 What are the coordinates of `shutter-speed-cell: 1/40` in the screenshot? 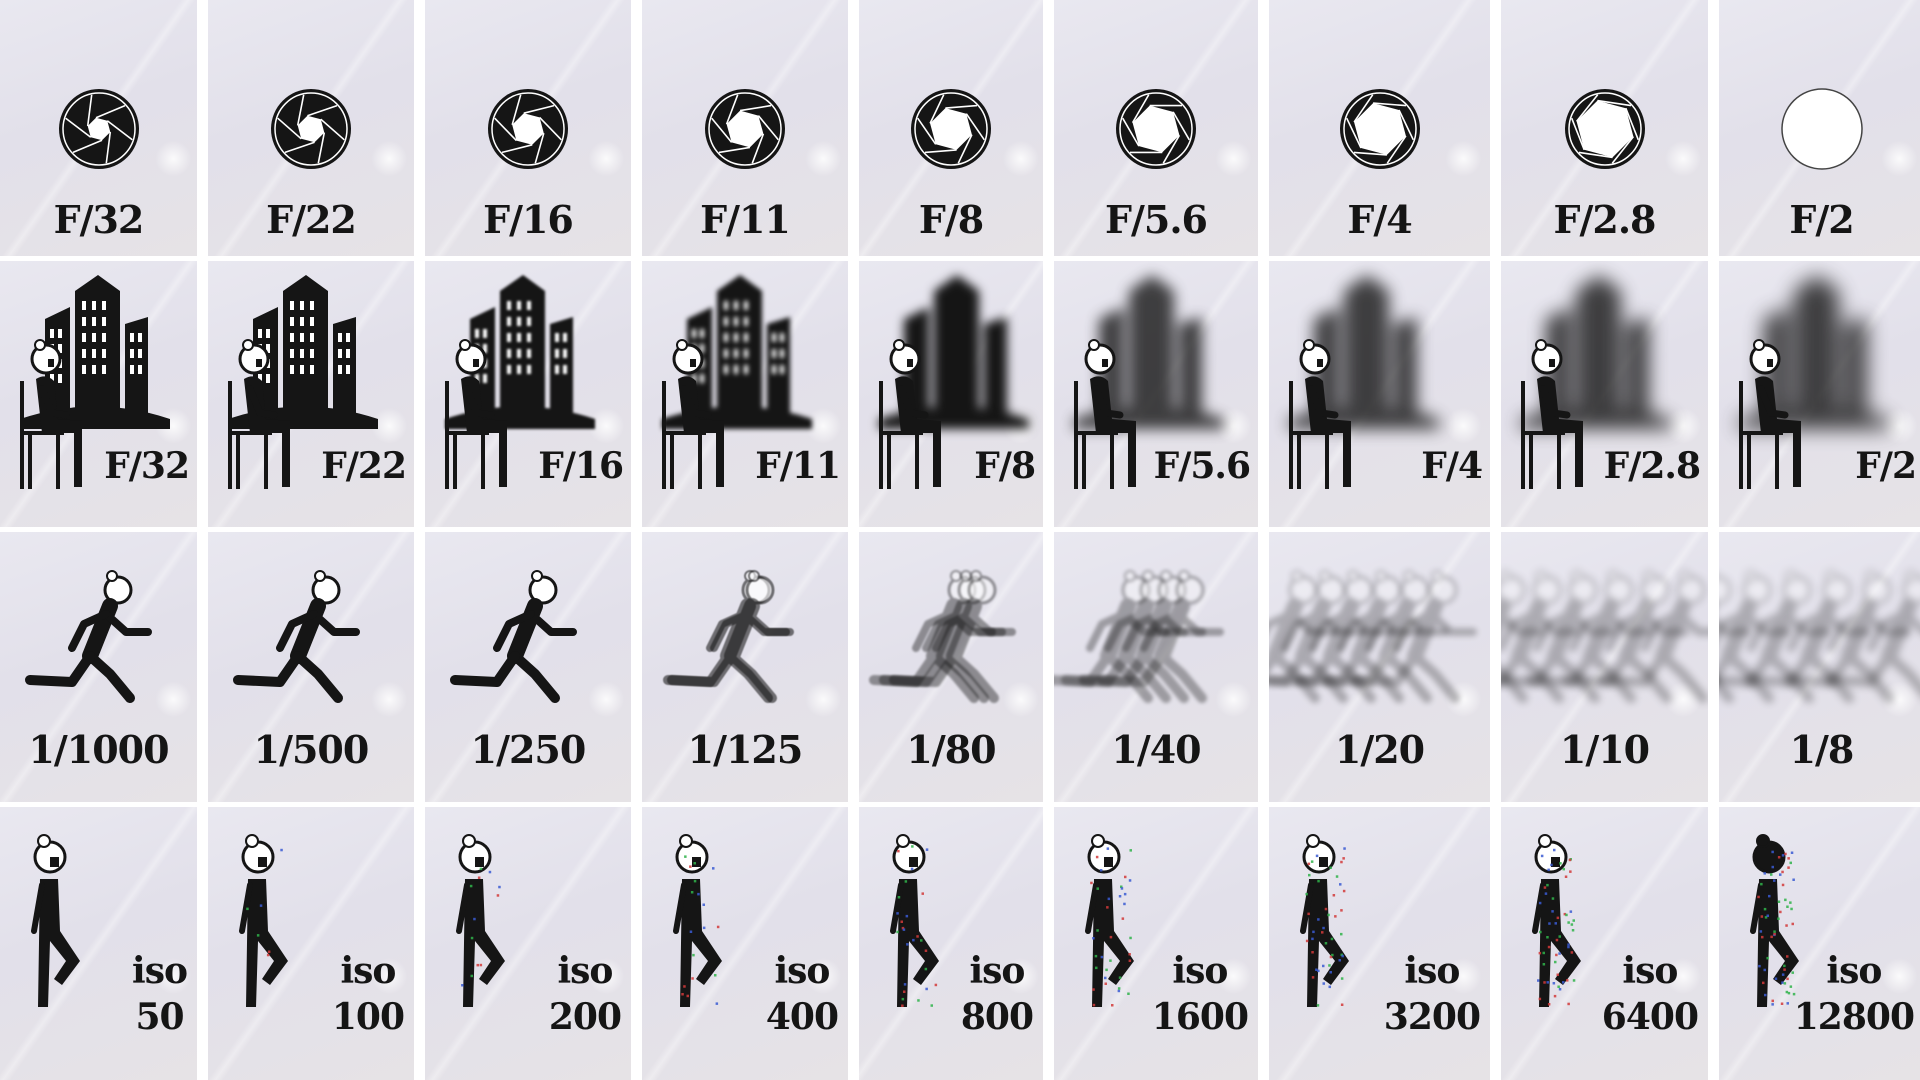 It's located at (1156, 667).